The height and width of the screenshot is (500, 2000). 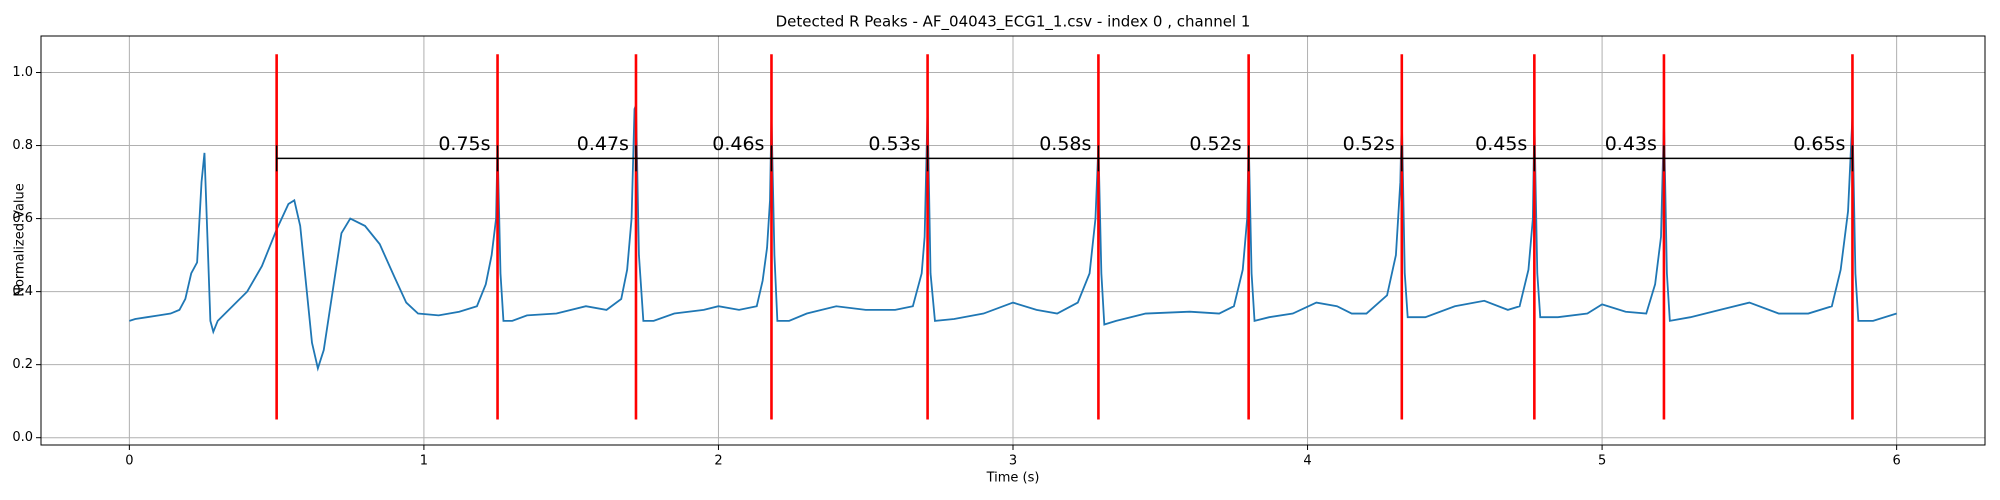 What do you see at coordinates (1819, 144) in the screenshot?
I see `interval-label: 0.65s` at bounding box center [1819, 144].